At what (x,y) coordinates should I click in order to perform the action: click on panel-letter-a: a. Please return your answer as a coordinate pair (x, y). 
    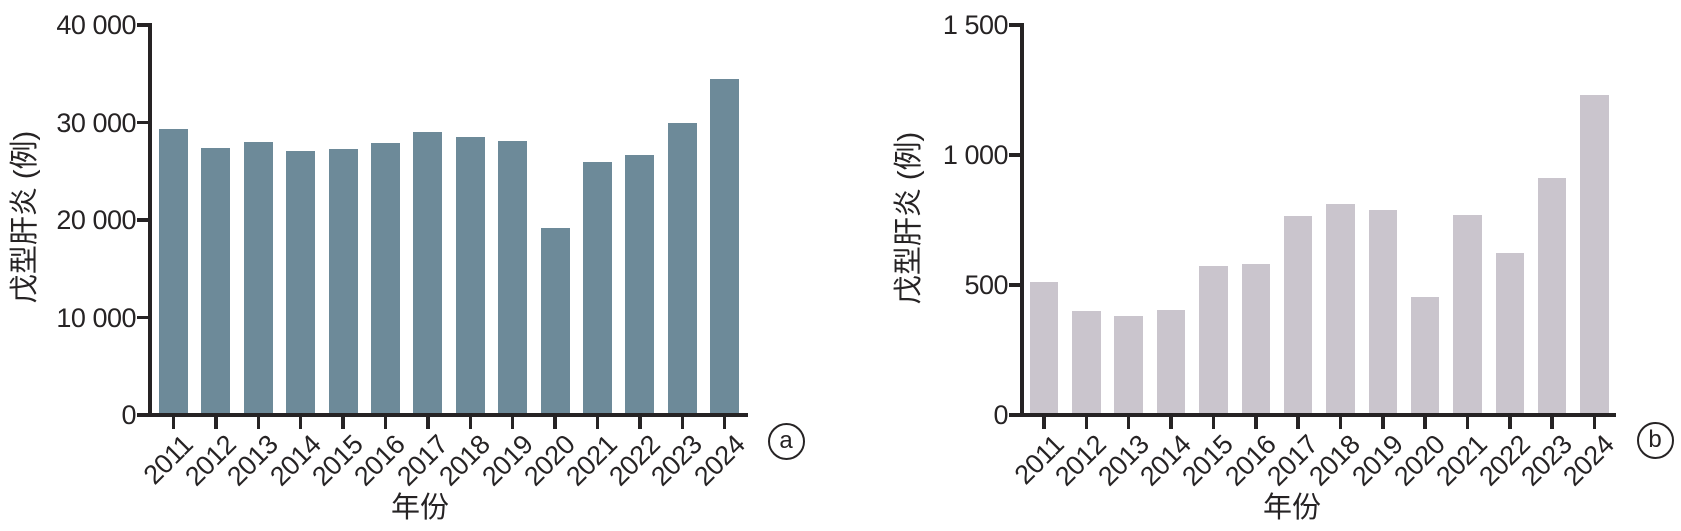
    Looking at the image, I should click on (786, 440).